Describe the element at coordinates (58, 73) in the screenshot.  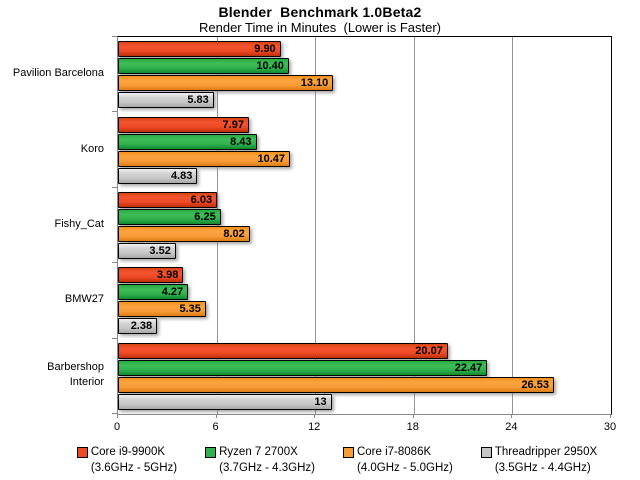
I see `category-label: Pavilion Barcelona` at that location.